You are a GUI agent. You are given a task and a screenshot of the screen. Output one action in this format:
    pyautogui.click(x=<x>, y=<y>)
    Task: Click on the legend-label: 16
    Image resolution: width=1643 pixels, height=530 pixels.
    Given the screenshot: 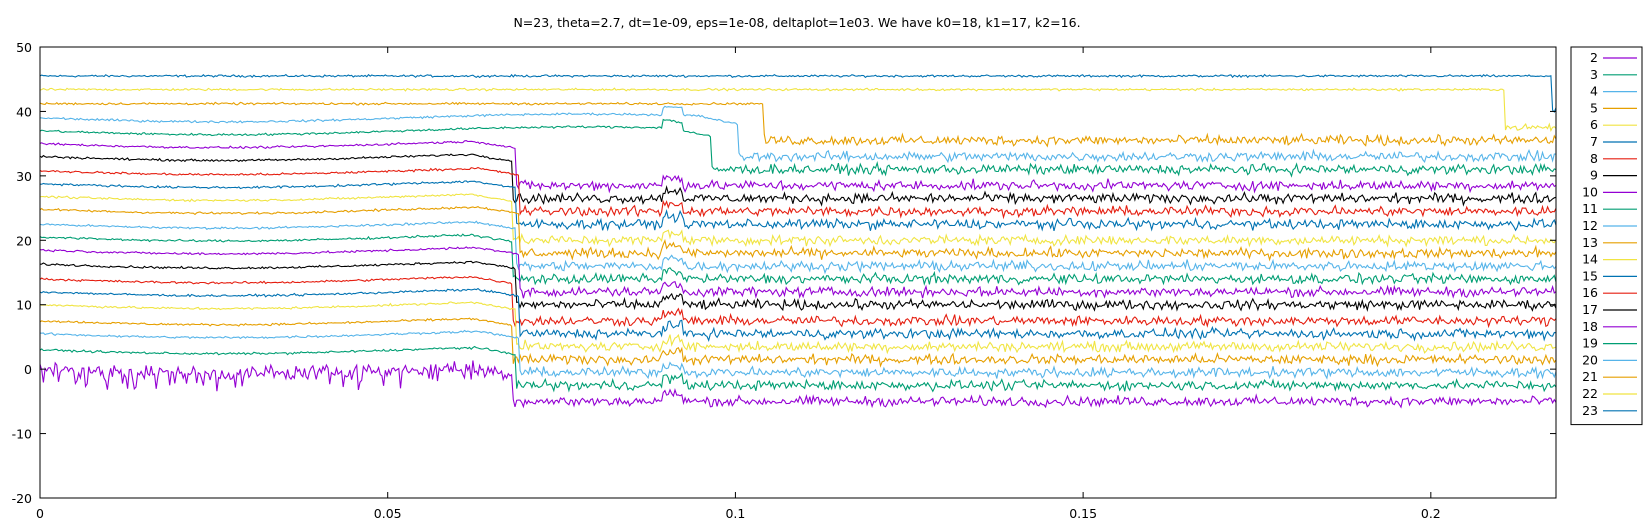 What is the action you would take?
    pyautogui.click(x=1590, y=292)
    